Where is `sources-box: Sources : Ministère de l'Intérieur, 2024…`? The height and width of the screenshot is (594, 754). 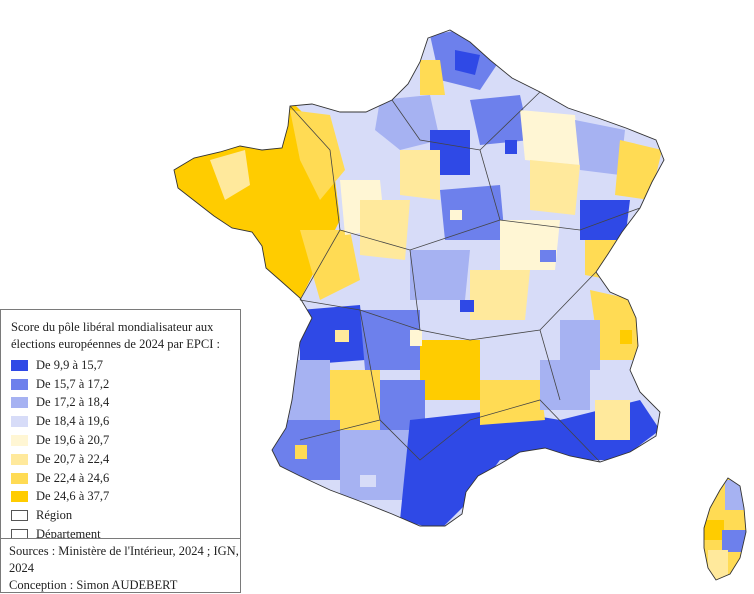 sources-box: Sources : Ministère de l'Intérieur, 2024… is located at coordinates (120, 565).